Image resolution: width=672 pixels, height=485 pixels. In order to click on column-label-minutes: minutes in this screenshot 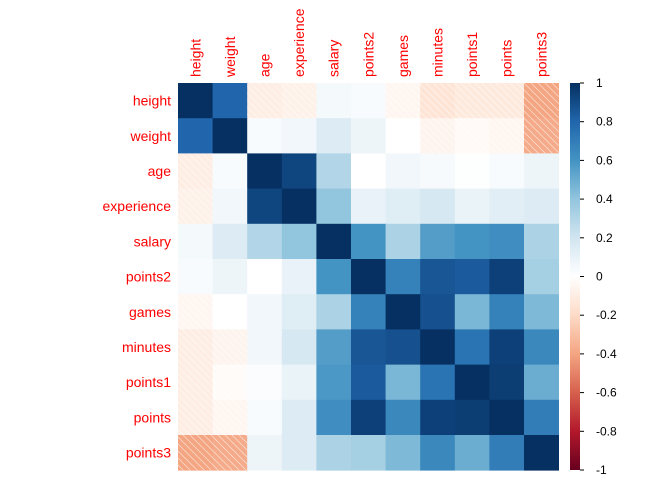, I will do `click(438, 52)`.